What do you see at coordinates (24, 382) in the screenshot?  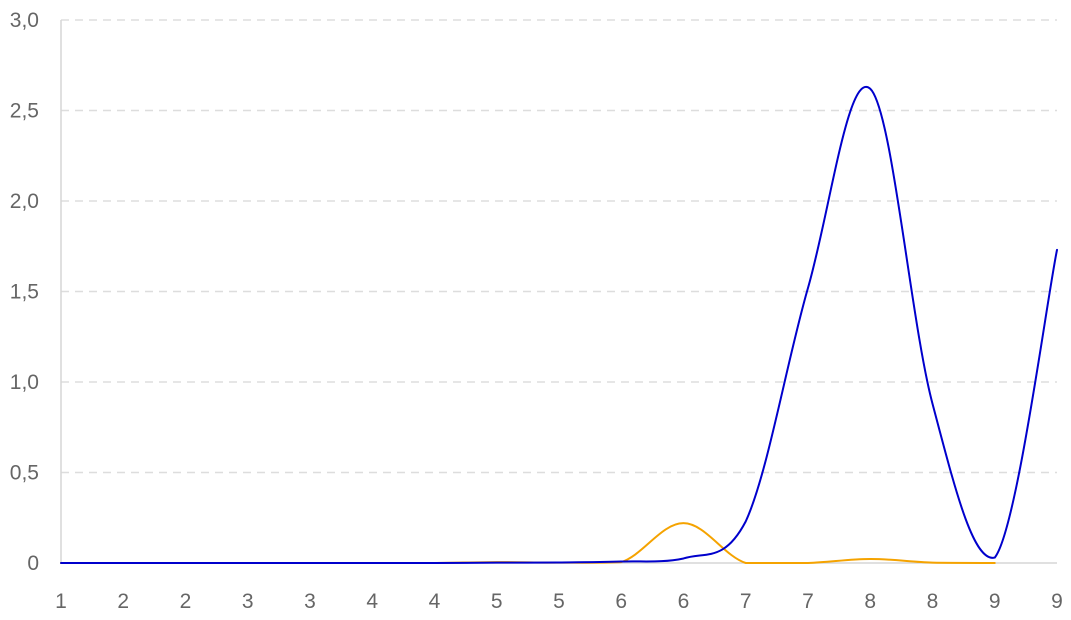 I see `y-tick-label: 1,0` at bounding box center [24, 382].